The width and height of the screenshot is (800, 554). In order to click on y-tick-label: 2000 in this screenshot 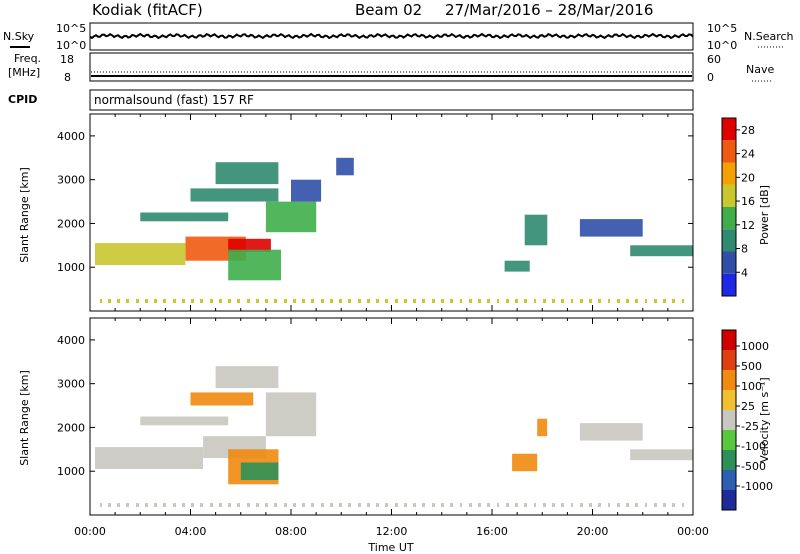, I will do `click(71, 223)`.